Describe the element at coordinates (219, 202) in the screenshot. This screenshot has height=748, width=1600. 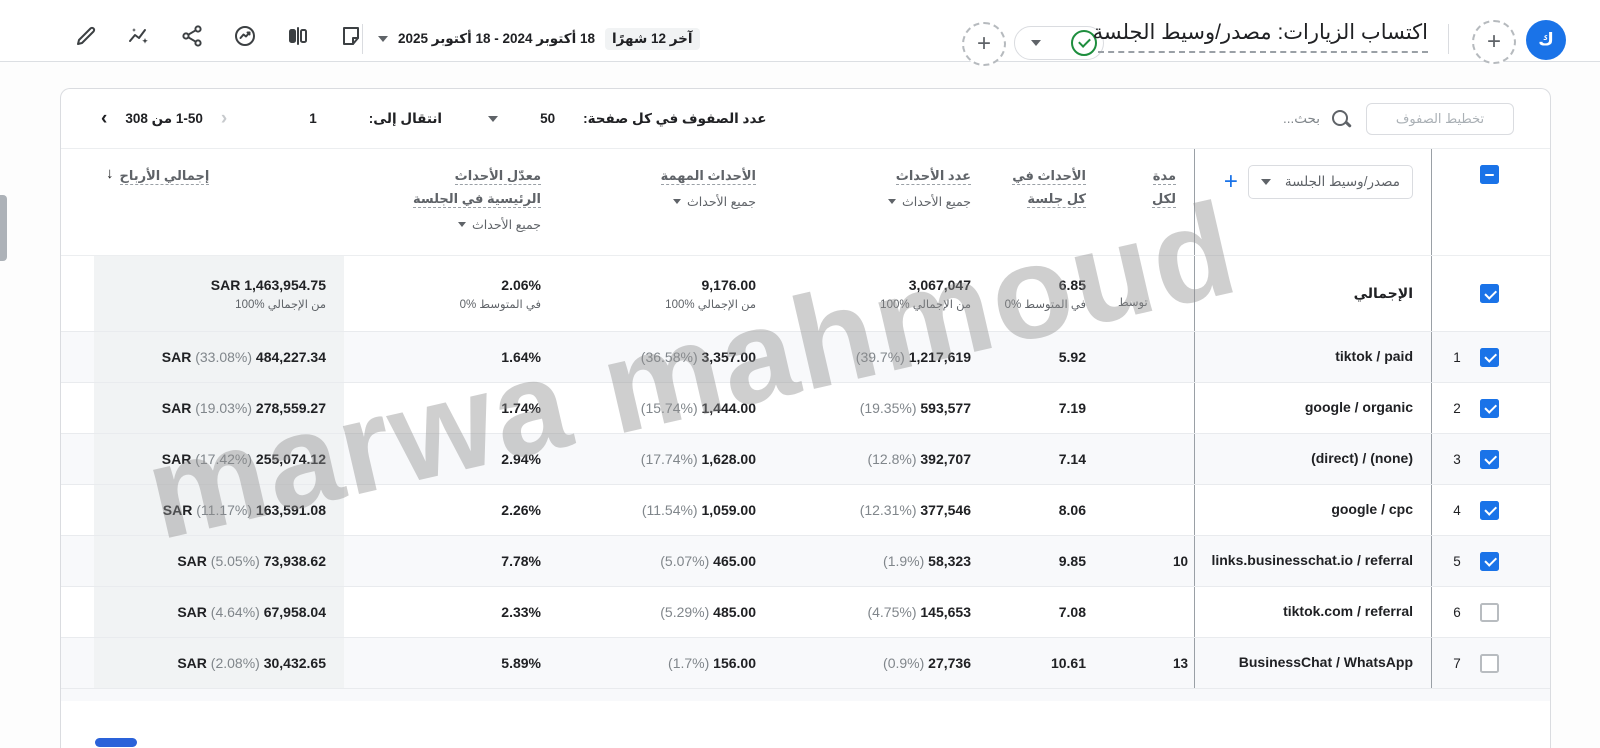
I see `column-header-revenue: ↓ إجمالي الأرباح` at that location.